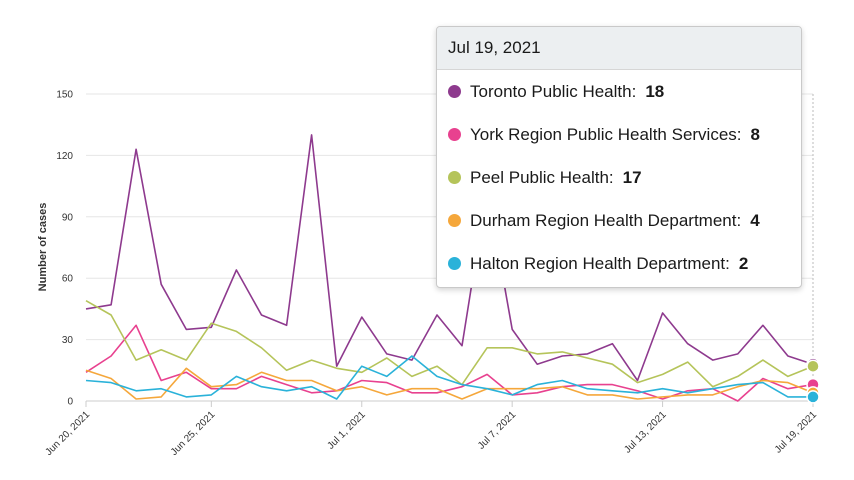 Image resolution: width=854 pixels, height=480 pixels. What do you see at coordinates (193, 433) in the screenshot?
I see `x-tick-label: Jun 25, 2021` at bounding box center [193, 433].